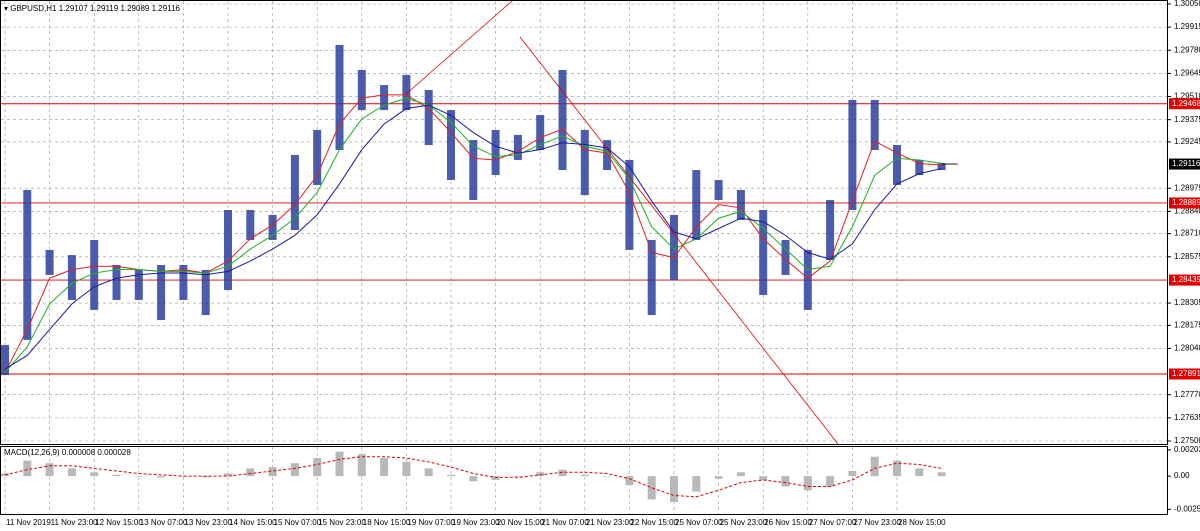 This screenshot has width=1200, height=531. Describe the element at coordinates (1187, 119) in the screenshot. I see `y-tick-label: 1.29375` at that location.